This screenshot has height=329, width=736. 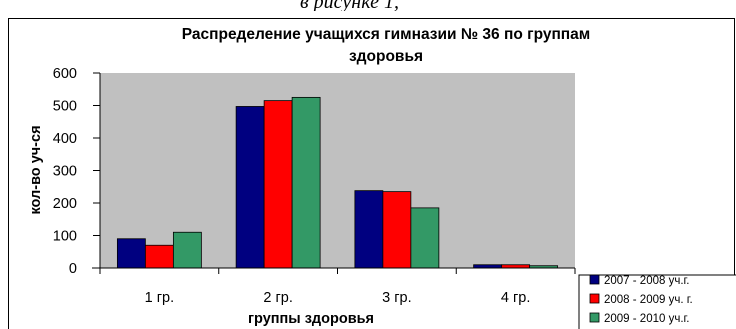 I want to click on legend-box, so click(x=657, y=301).